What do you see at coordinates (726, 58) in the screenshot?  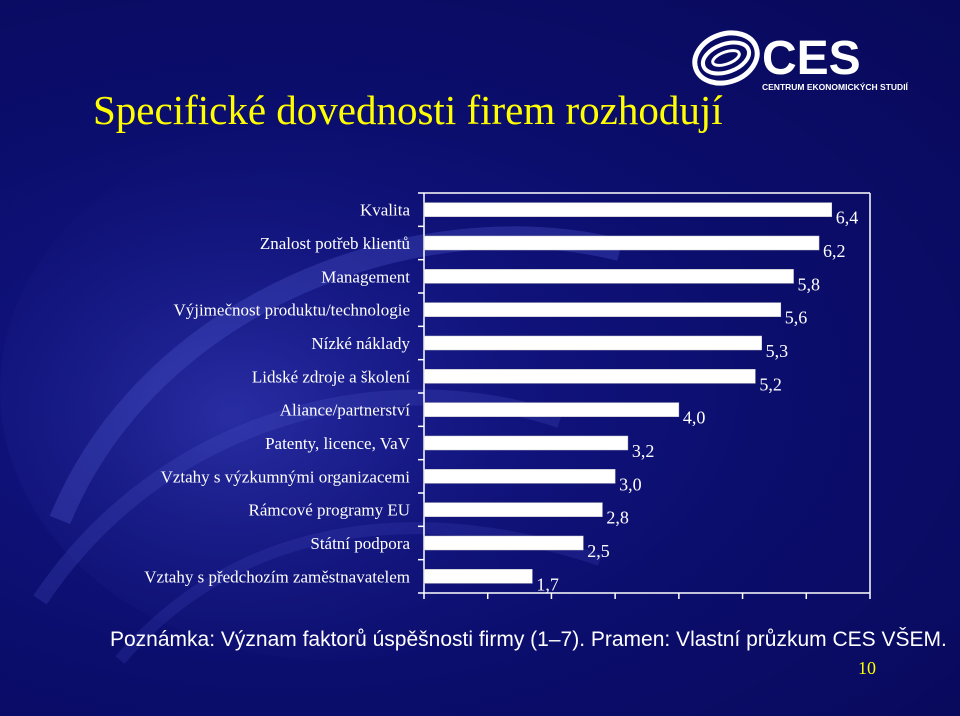 I see `globe-icon` at bounding box center [726, 58].